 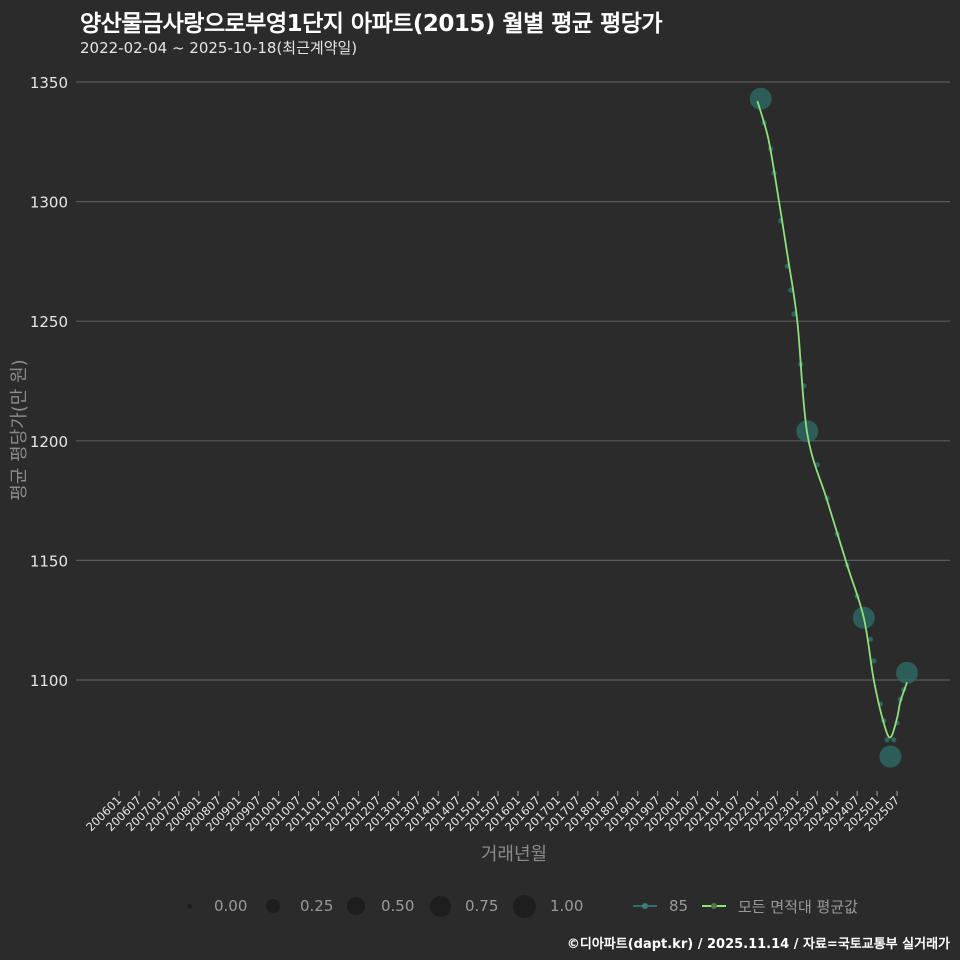 I want to click on x-axis-title: 거래년월, so click(x=514, y=854).